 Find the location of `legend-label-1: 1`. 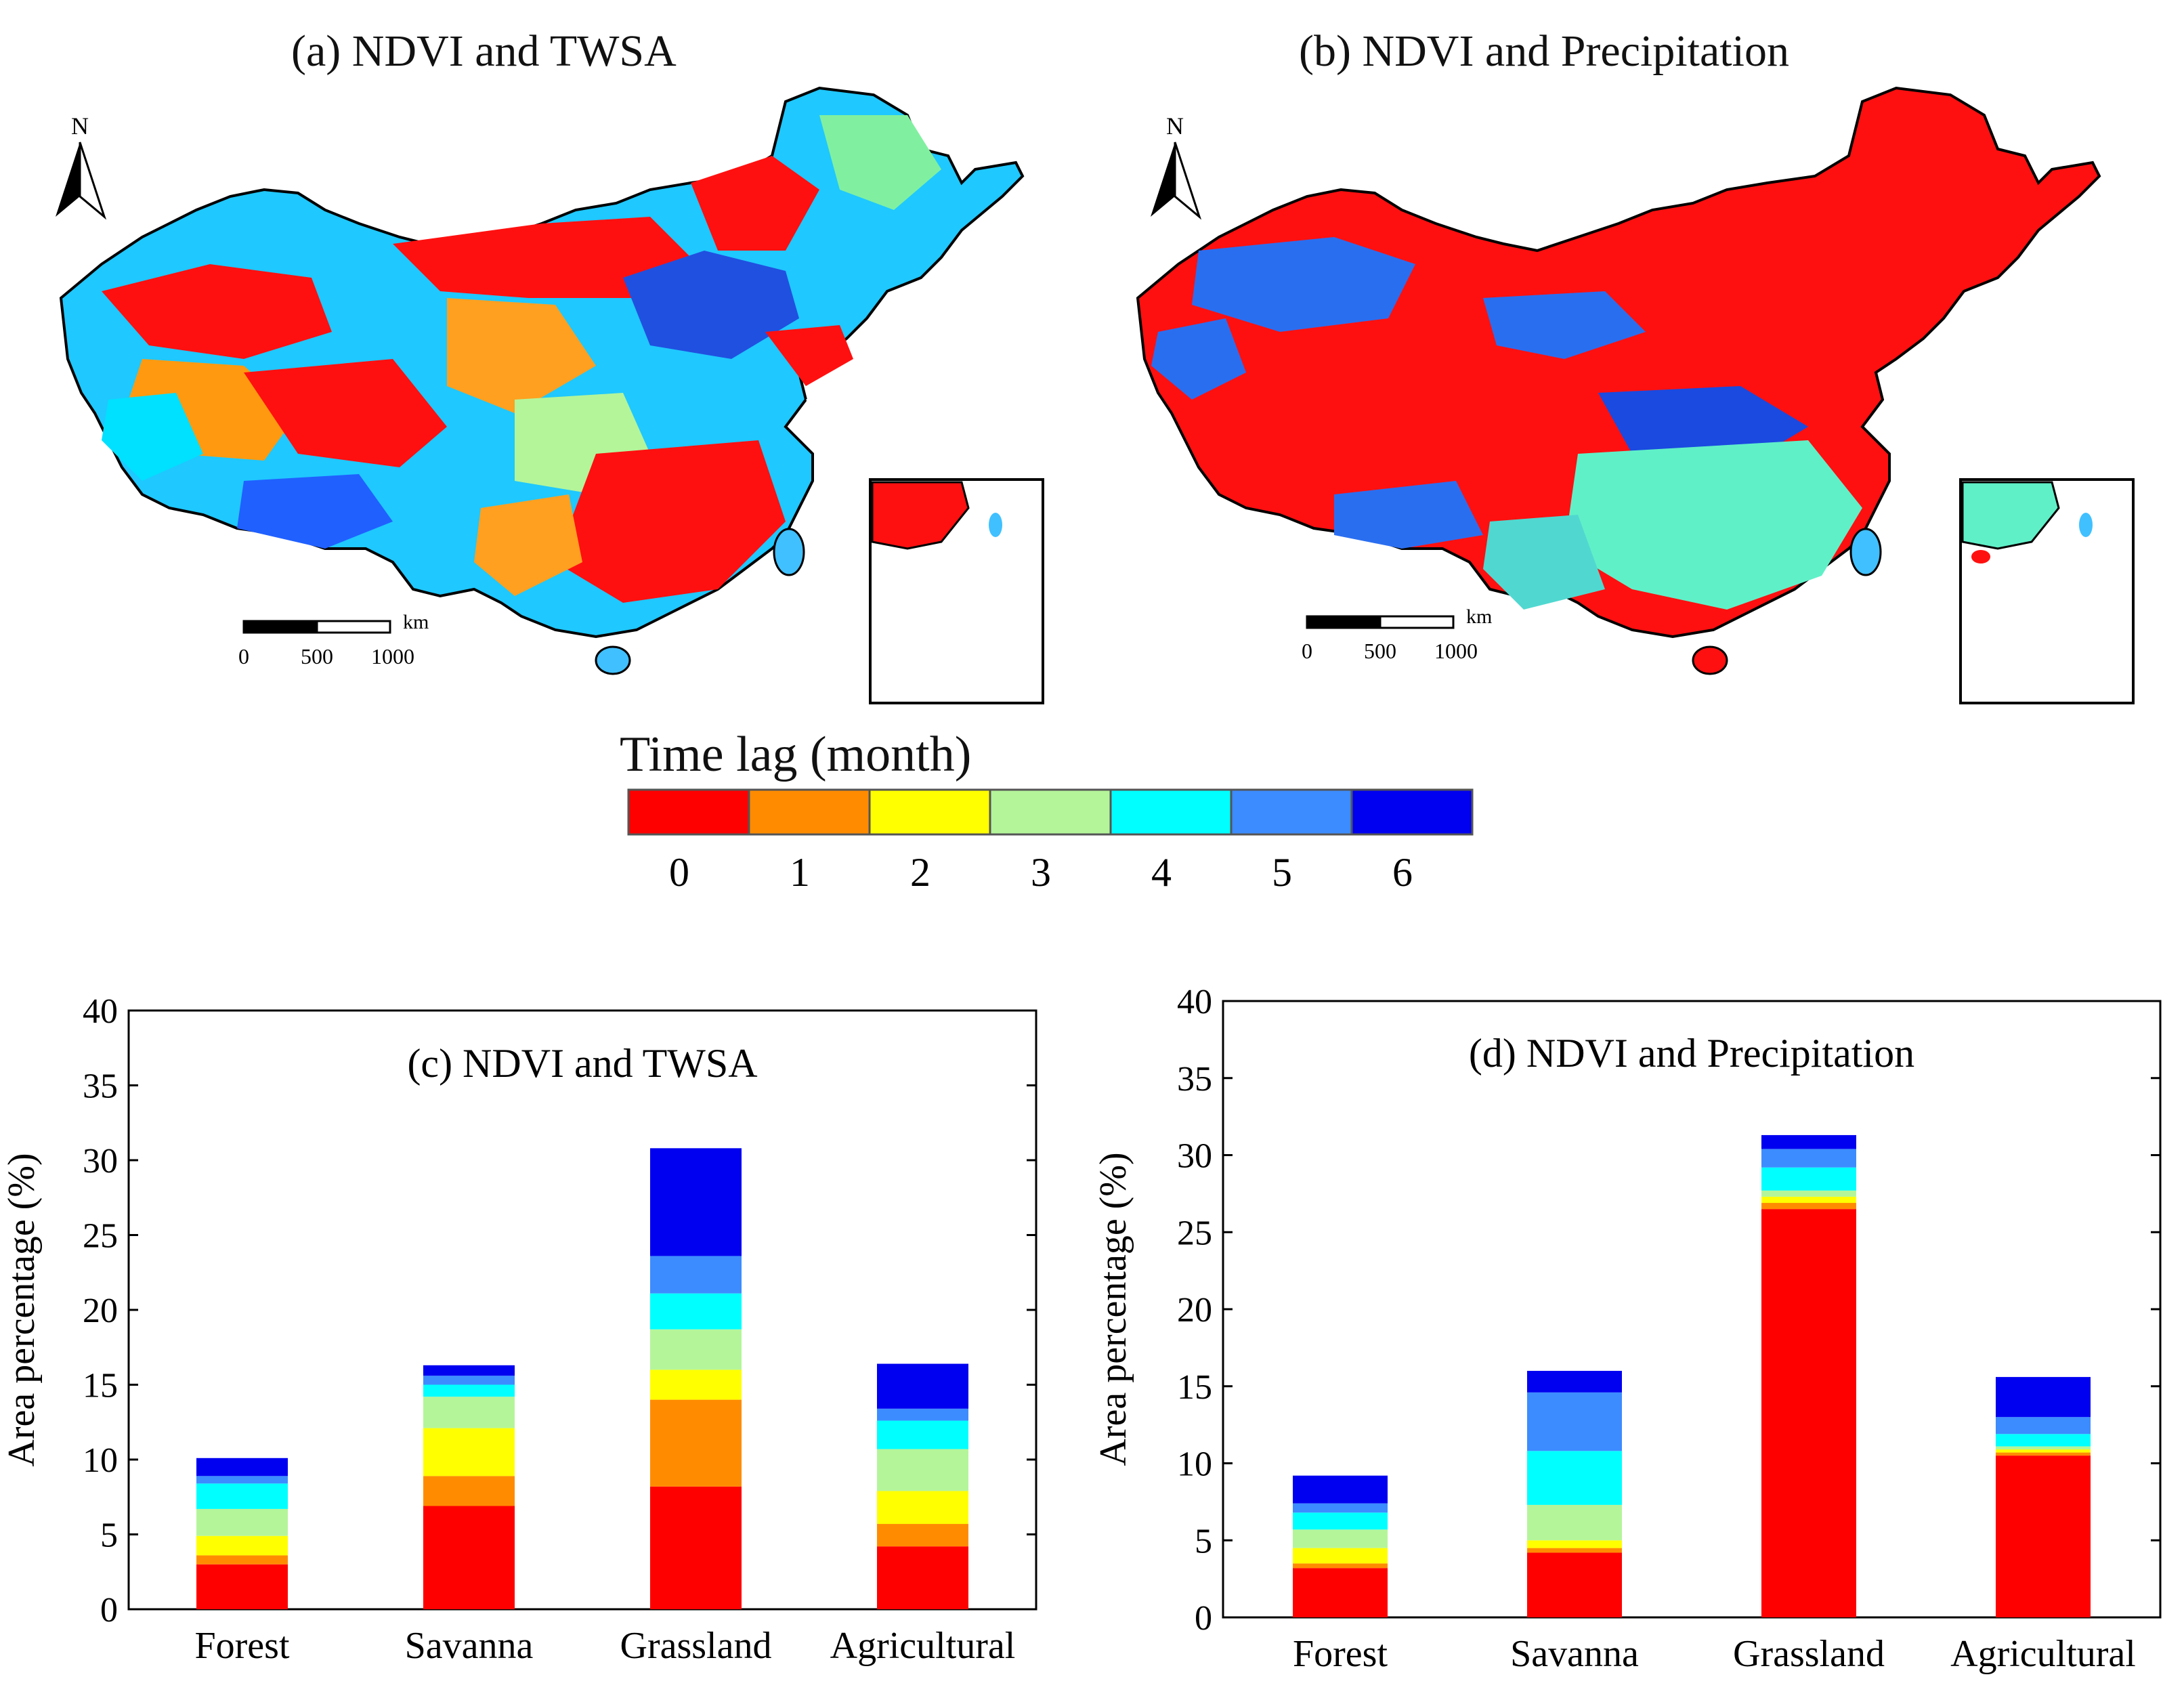

legend-label-1: 1 is located at coordinates (800, 872).